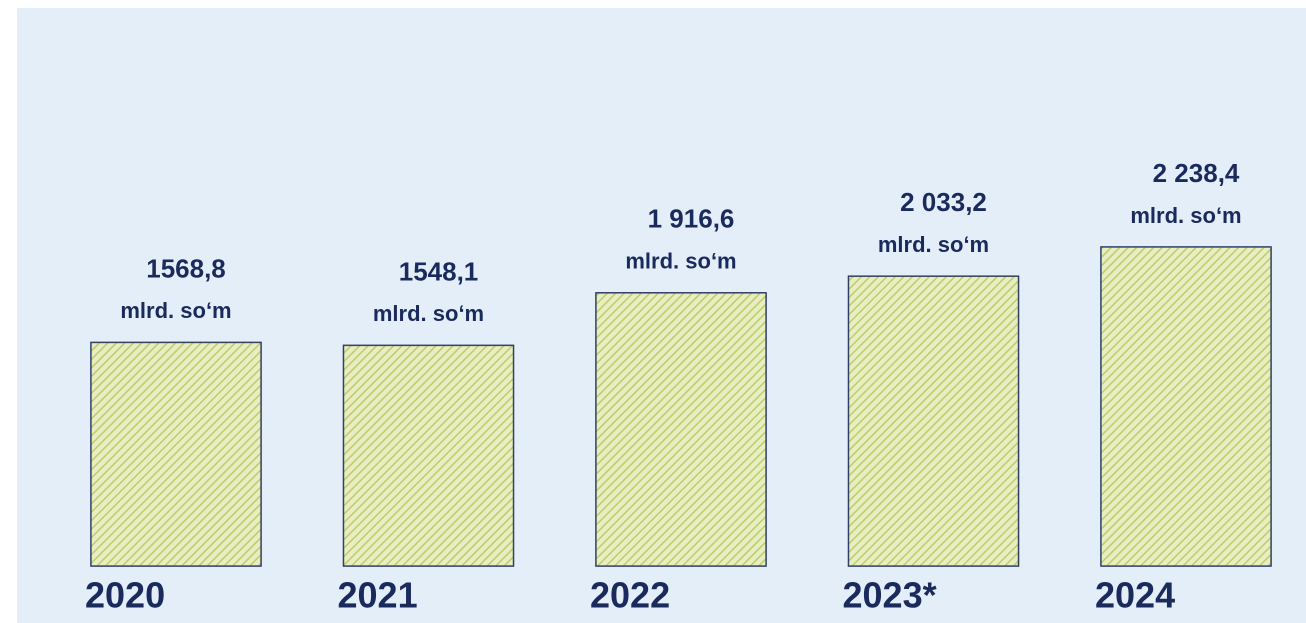  I want to click on x-tick-label: 2021, so click(378, 595).